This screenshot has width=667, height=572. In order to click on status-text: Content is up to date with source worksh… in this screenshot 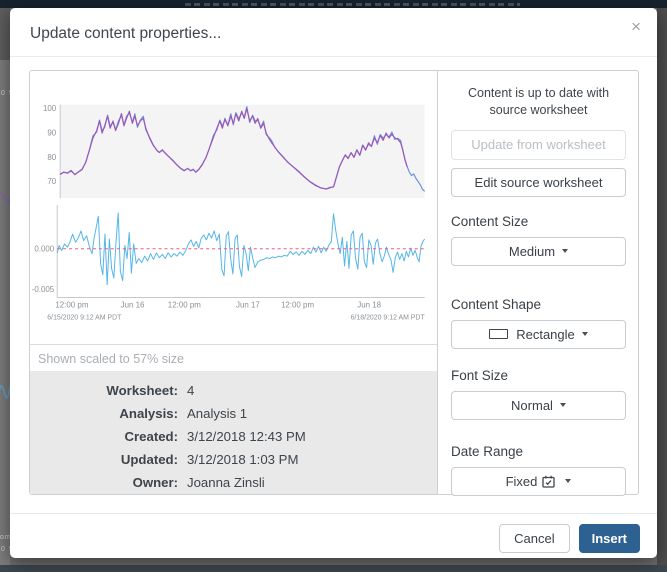, I will do `click(538, 101)`.